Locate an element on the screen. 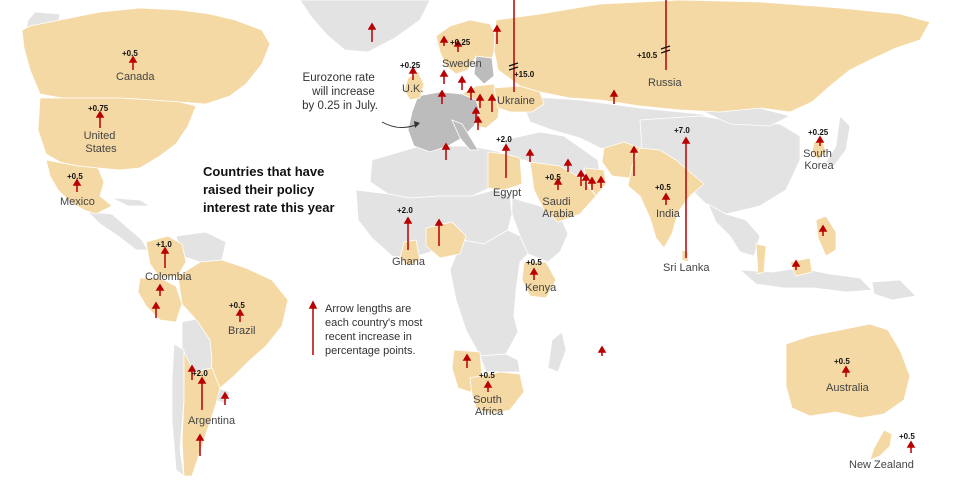  value-label-egypt: +2.0 is located at coordinates (504, 139).